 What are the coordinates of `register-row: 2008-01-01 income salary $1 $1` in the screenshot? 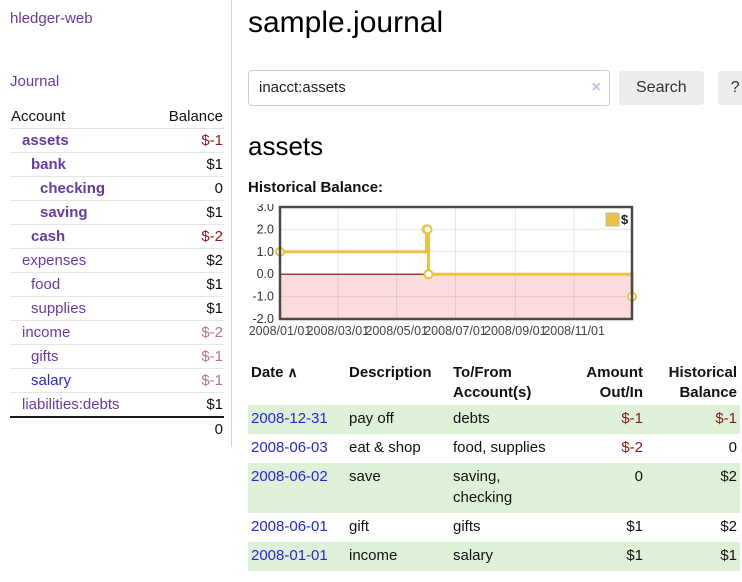 It's located at (494, 556).